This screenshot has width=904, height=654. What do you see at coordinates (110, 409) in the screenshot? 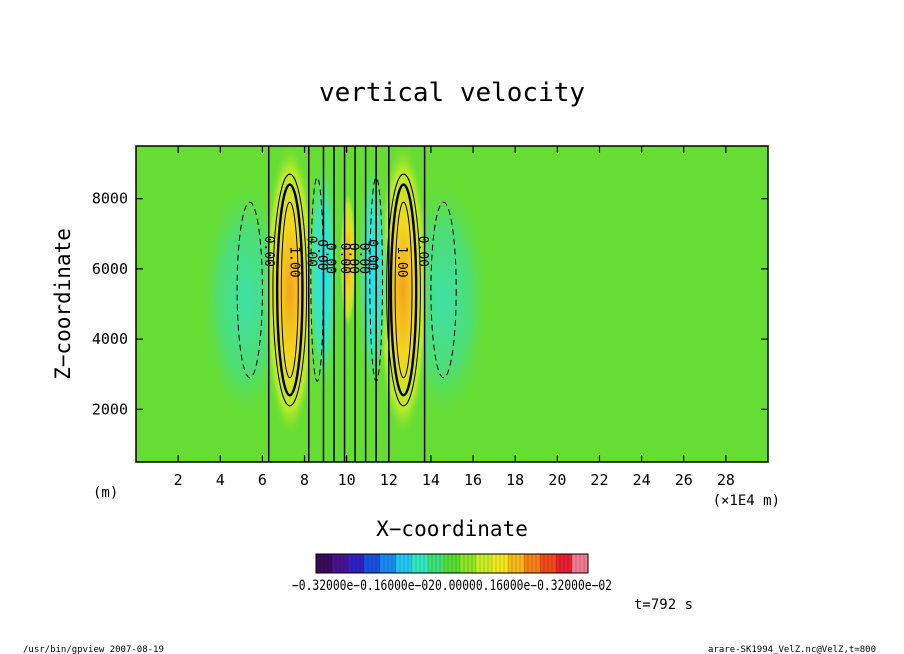
I see `y-tick-label: 2000` at bounding box center [110, 409].